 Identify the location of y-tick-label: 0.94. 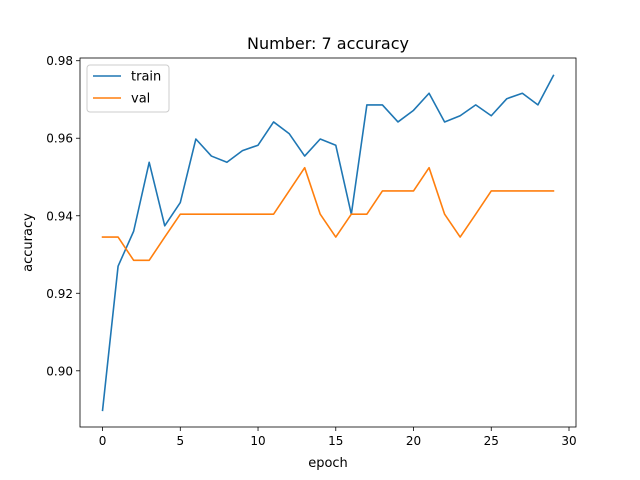
(59, 216).